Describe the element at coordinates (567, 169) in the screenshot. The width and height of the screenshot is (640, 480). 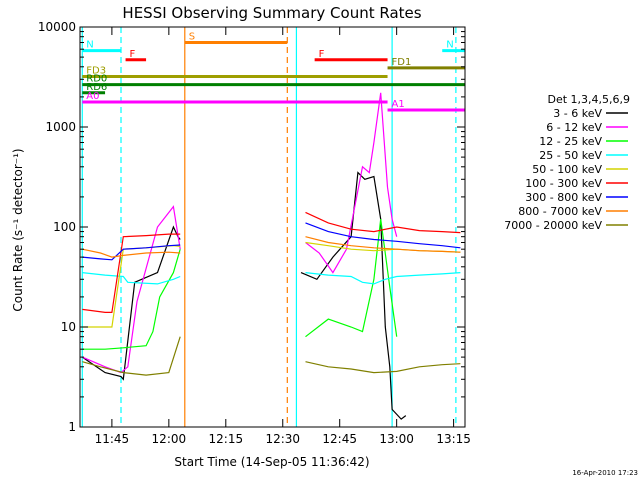
I see `legend-label-4: 50 - 100 keV` at that location.